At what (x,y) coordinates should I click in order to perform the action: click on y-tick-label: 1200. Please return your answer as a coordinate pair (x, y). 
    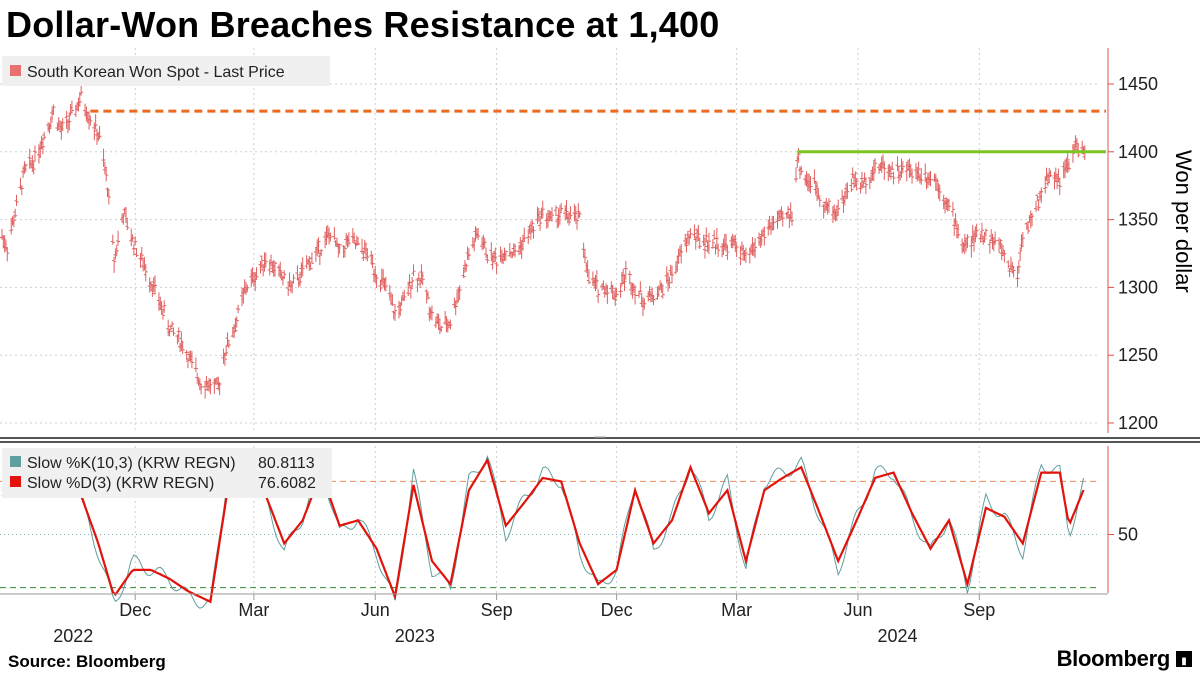
    Looking at the image, I should click on (1138, 423).